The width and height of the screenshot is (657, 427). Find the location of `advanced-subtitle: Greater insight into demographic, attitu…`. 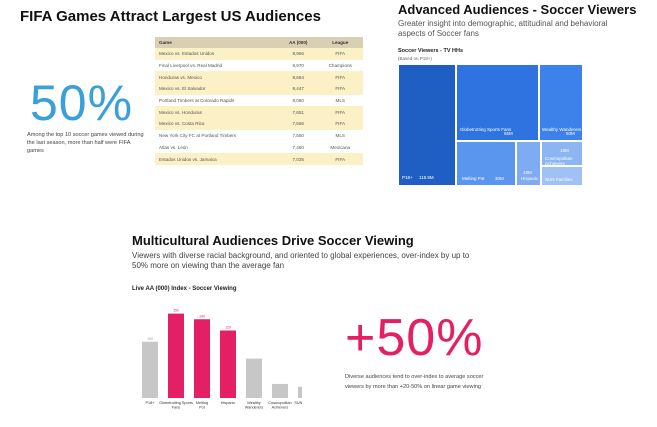

advanced-subtitle: Greater insight into demographic, attitu… is located at coordinates (503, 28).